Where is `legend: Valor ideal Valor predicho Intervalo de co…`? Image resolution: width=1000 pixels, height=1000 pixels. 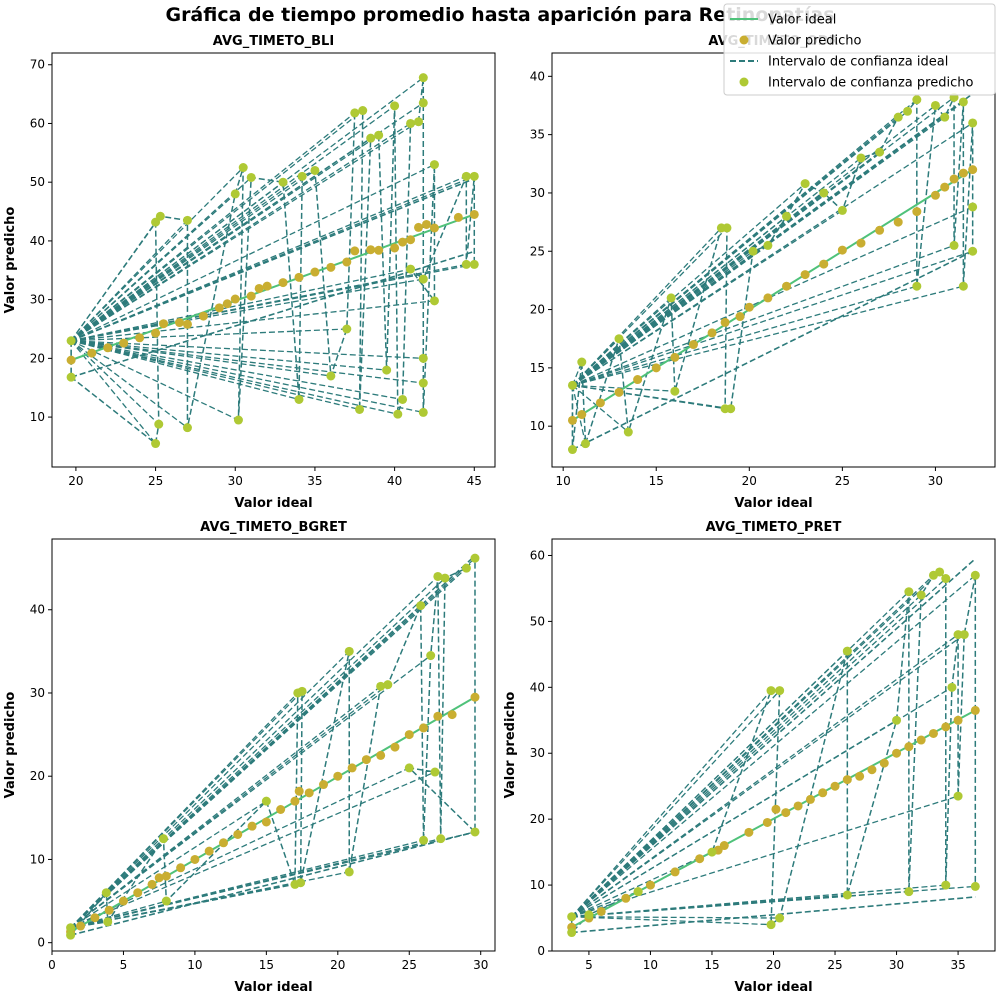 legend: Valor ideal Valor predicho Intervalo de co… is located at coordinates (859, 49).